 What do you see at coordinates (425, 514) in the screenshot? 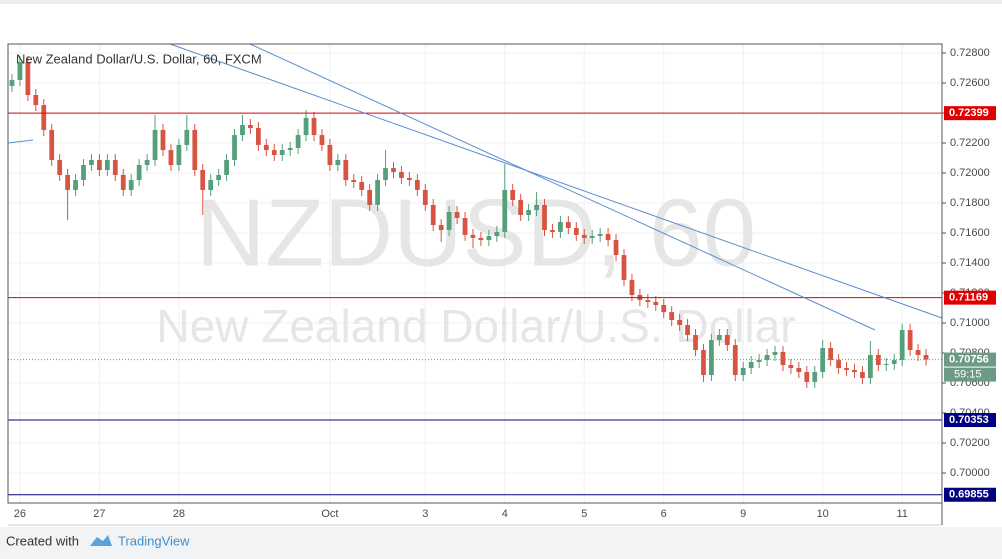
I see `x-tick-label: 3` at bounding box center [425, 514].